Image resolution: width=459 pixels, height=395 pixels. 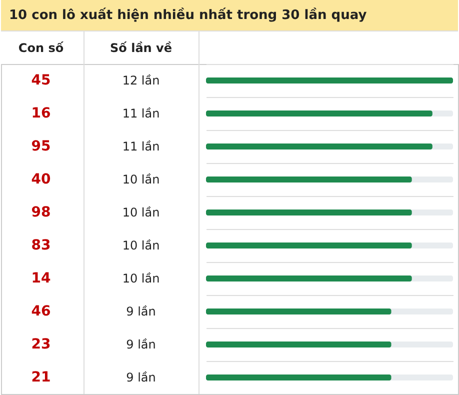 I want to click on y-tick-label: 16, so click(x=41, y=114).